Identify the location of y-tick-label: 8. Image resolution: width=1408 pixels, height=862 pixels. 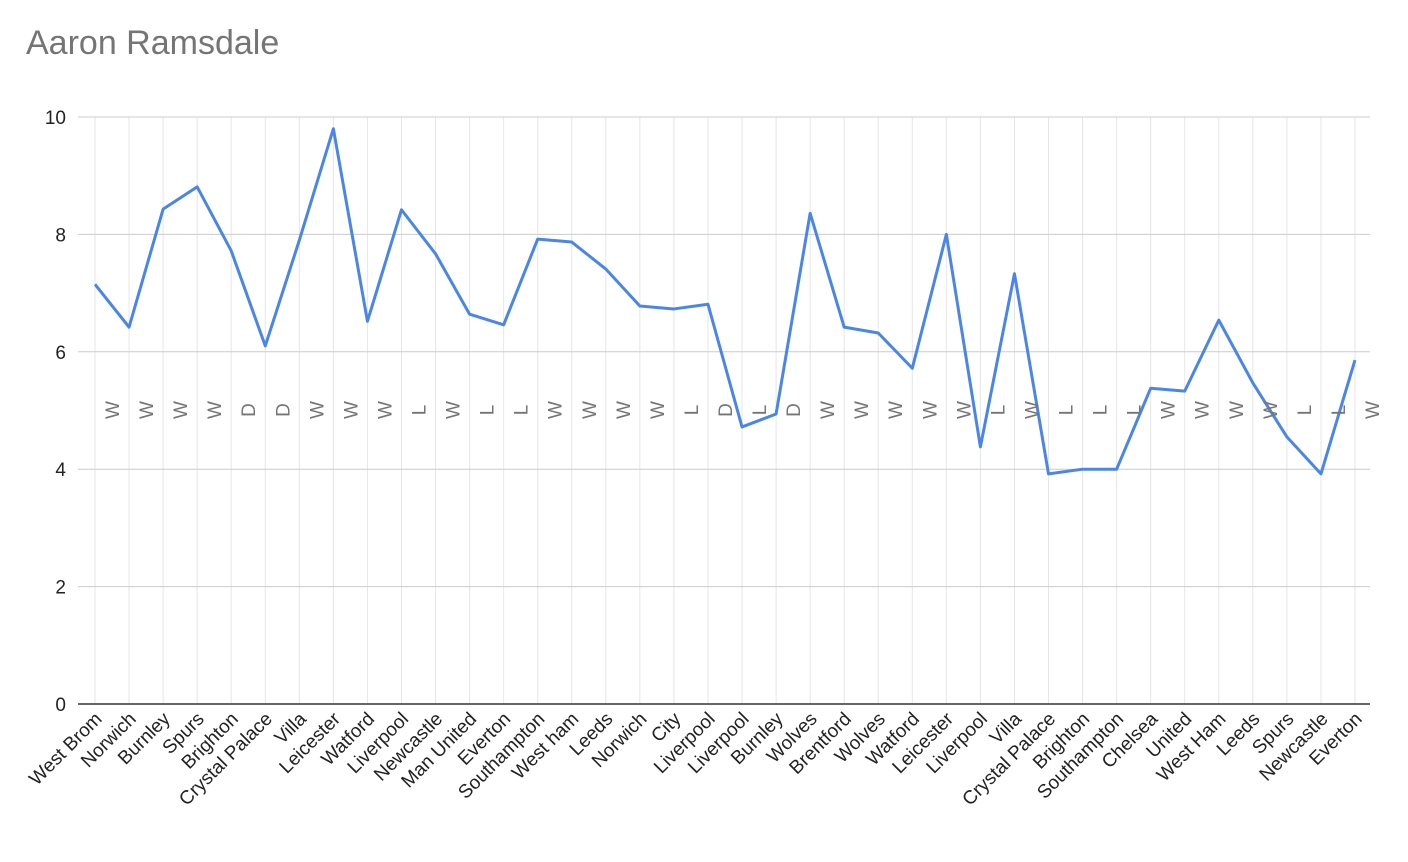
(60, 235).